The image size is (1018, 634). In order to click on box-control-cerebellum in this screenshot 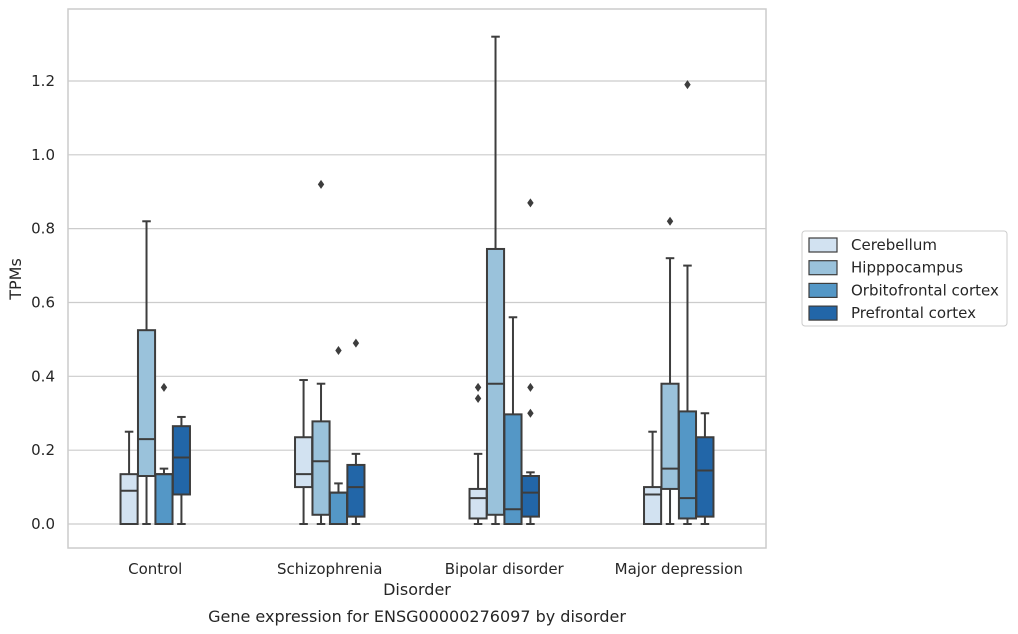, I will do `click(129, 478)`.